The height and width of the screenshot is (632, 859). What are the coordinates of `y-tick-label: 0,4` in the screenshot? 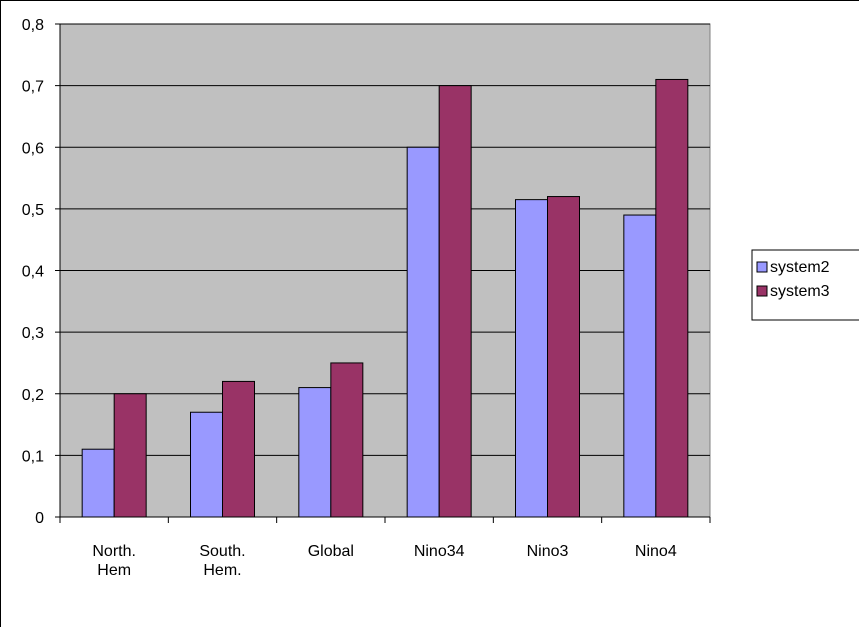 It's located at (33, 272).